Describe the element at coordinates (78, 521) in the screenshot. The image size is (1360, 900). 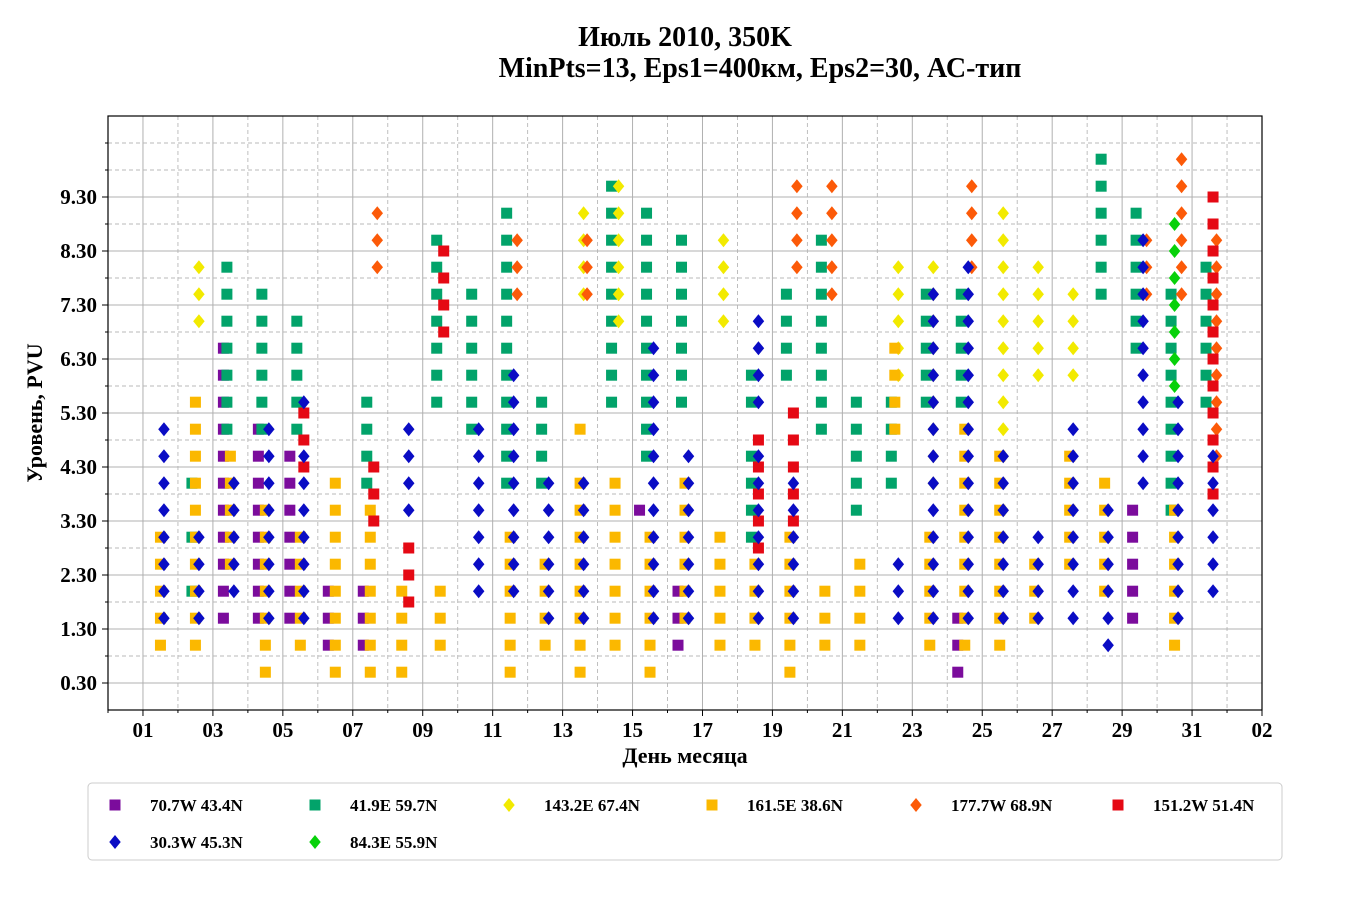
I see `y-tick-label: 3.30` at that location.